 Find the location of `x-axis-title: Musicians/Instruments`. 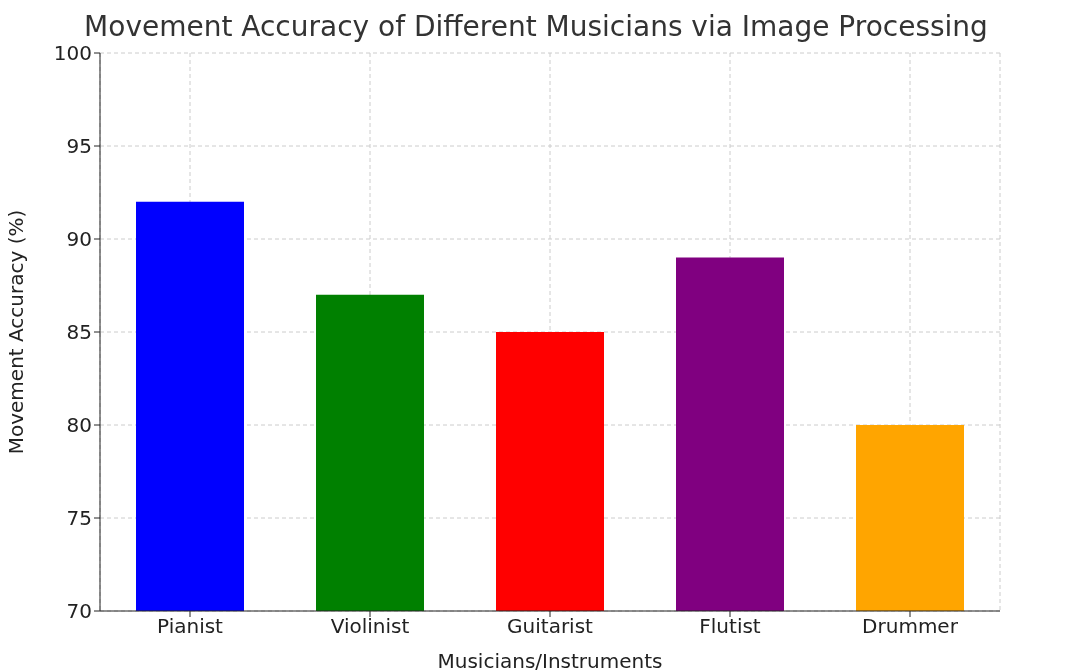

x-axis-title: Musicians/Instruments is located at coordinates (550, 660).